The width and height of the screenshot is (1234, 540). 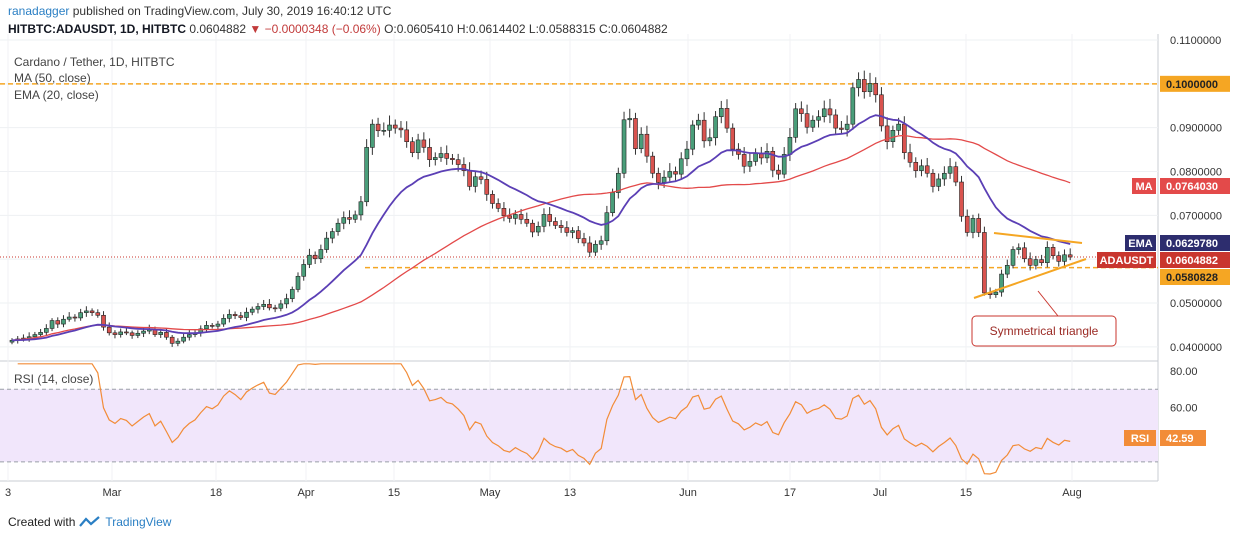 I want to click on symbol-label: HITBTC:ADAUSDT, 1D, HITBTC, so click(x=97, y=29).